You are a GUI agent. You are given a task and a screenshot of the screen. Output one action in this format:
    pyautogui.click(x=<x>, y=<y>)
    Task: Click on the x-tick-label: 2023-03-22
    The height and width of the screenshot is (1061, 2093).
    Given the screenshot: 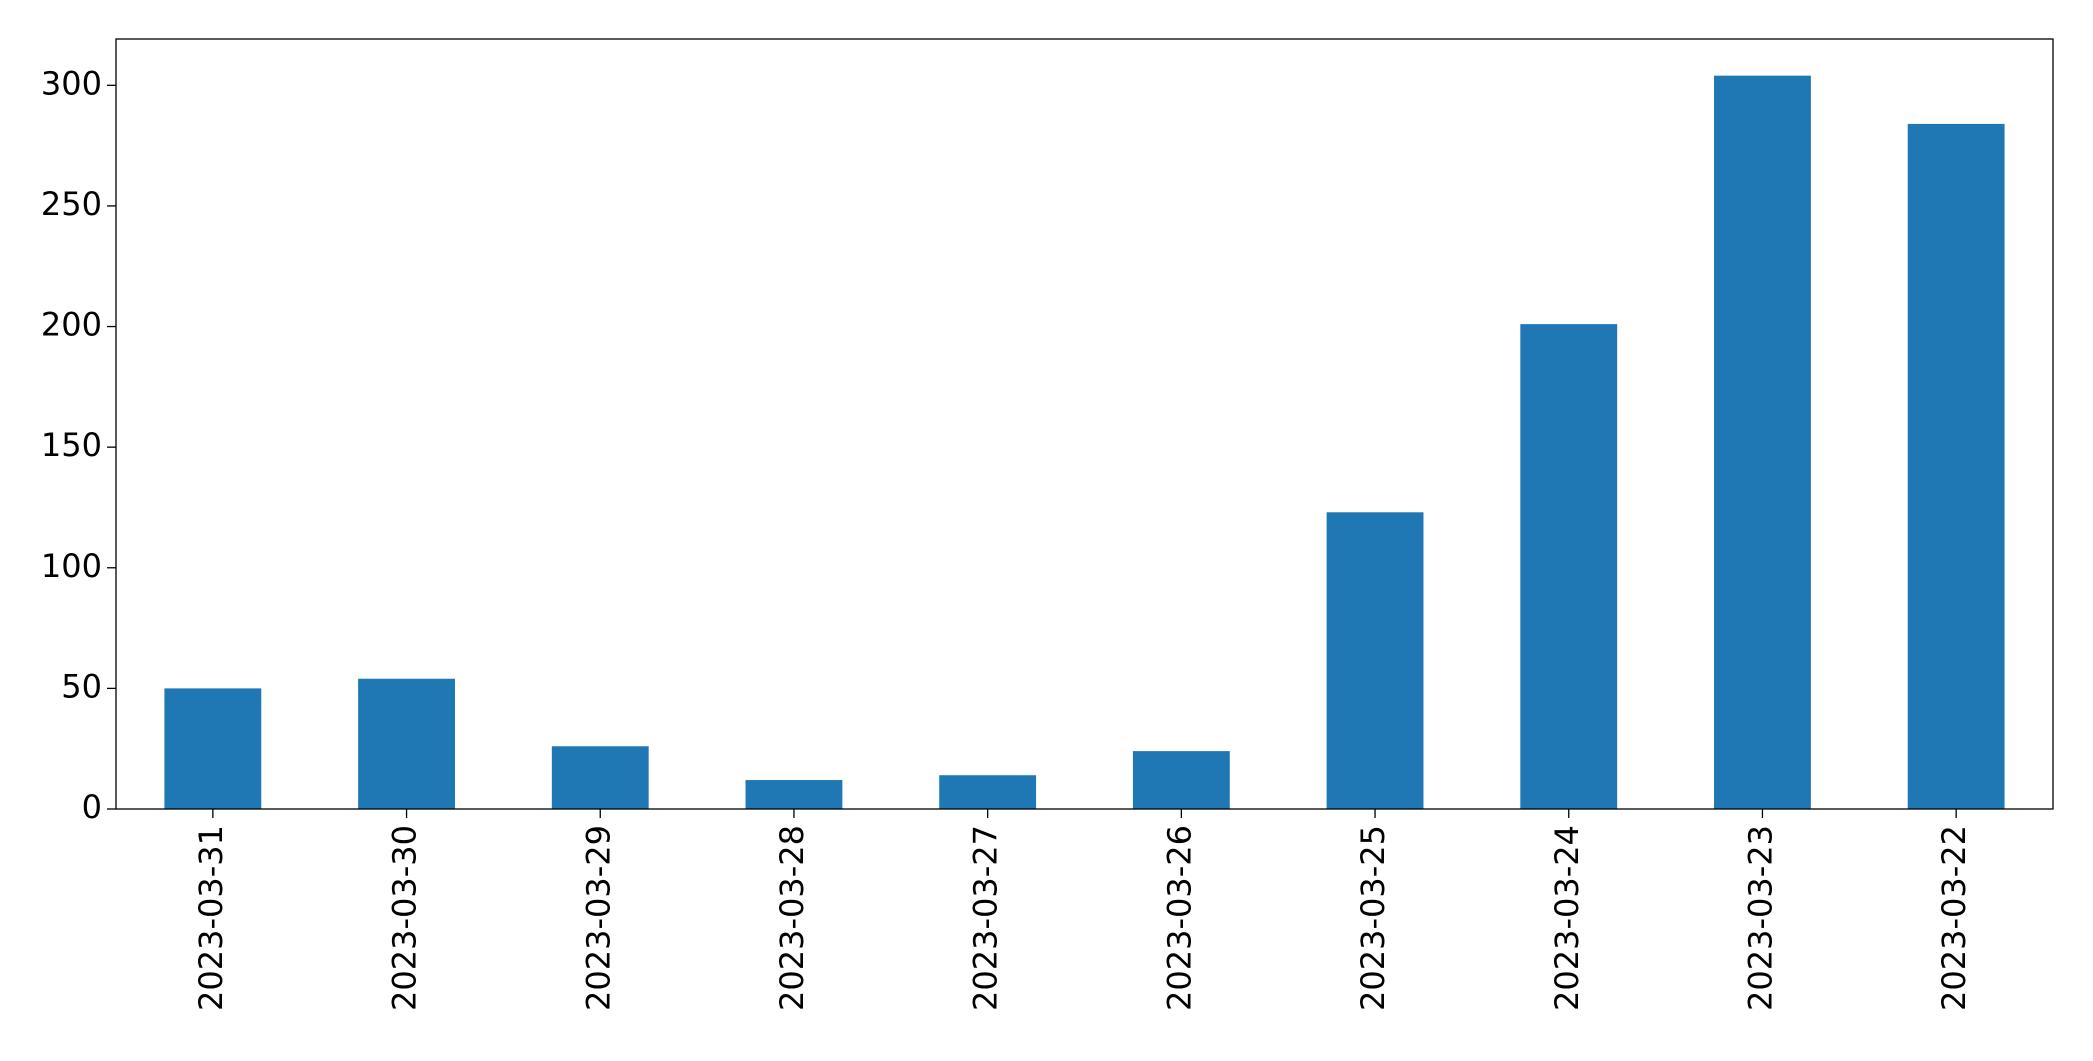 What is the action you would take?
    pyautogui.click(x=1954, y=918)
    